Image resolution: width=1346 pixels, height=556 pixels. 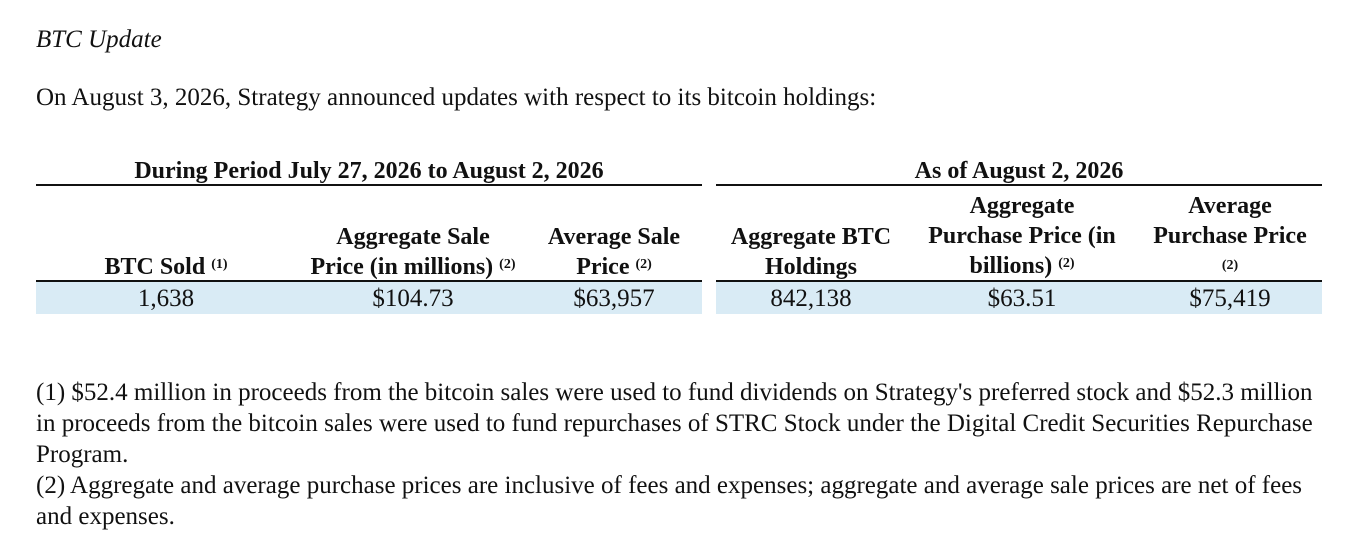 I want to click on col-header-btc-sold: BTC Sold (1), so click(x=166, y=267).